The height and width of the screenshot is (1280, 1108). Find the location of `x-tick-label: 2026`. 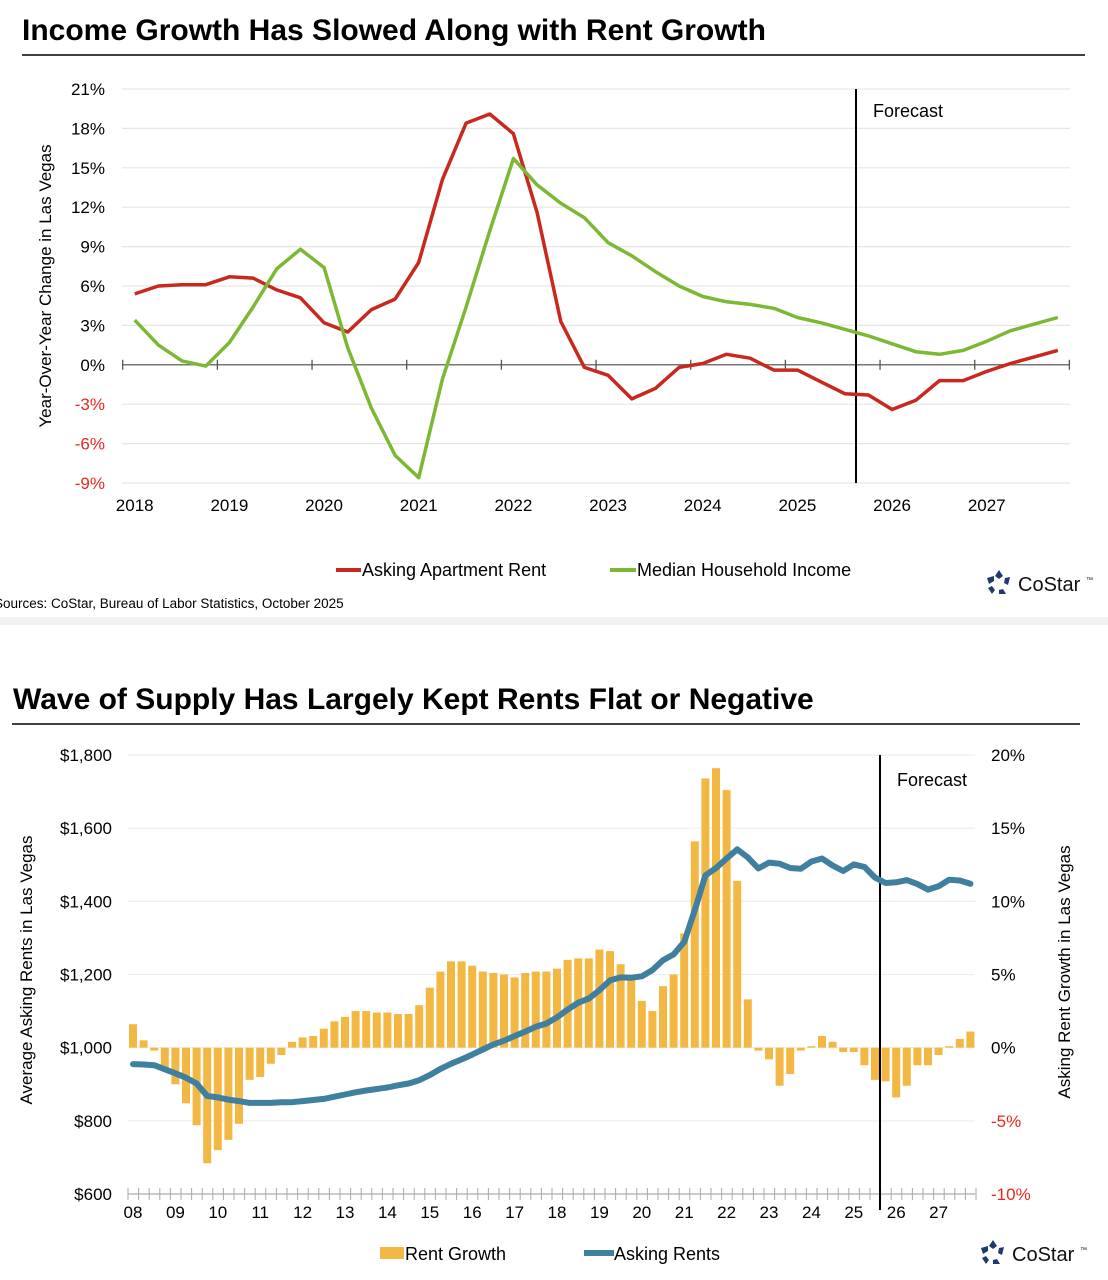

x-tick-label: 2026 is located at coordinates (892, 505).